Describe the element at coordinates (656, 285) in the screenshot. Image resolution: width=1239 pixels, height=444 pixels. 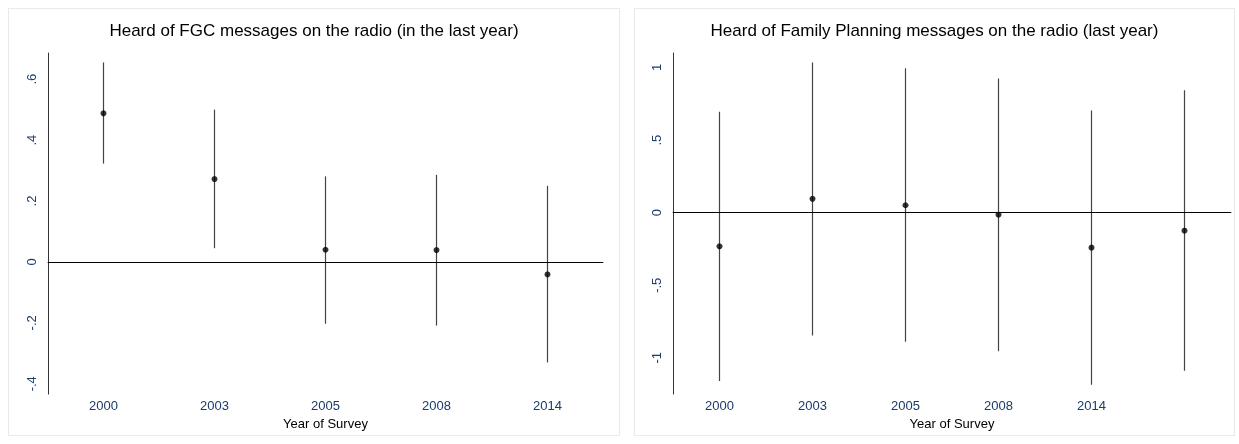
I see `y-tick-label: -.5` at that location.